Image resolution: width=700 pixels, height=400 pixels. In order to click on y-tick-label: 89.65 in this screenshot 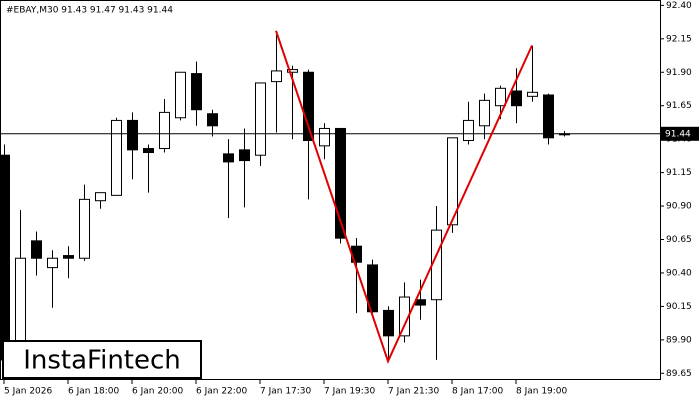, I will do `click(679, 374)`.